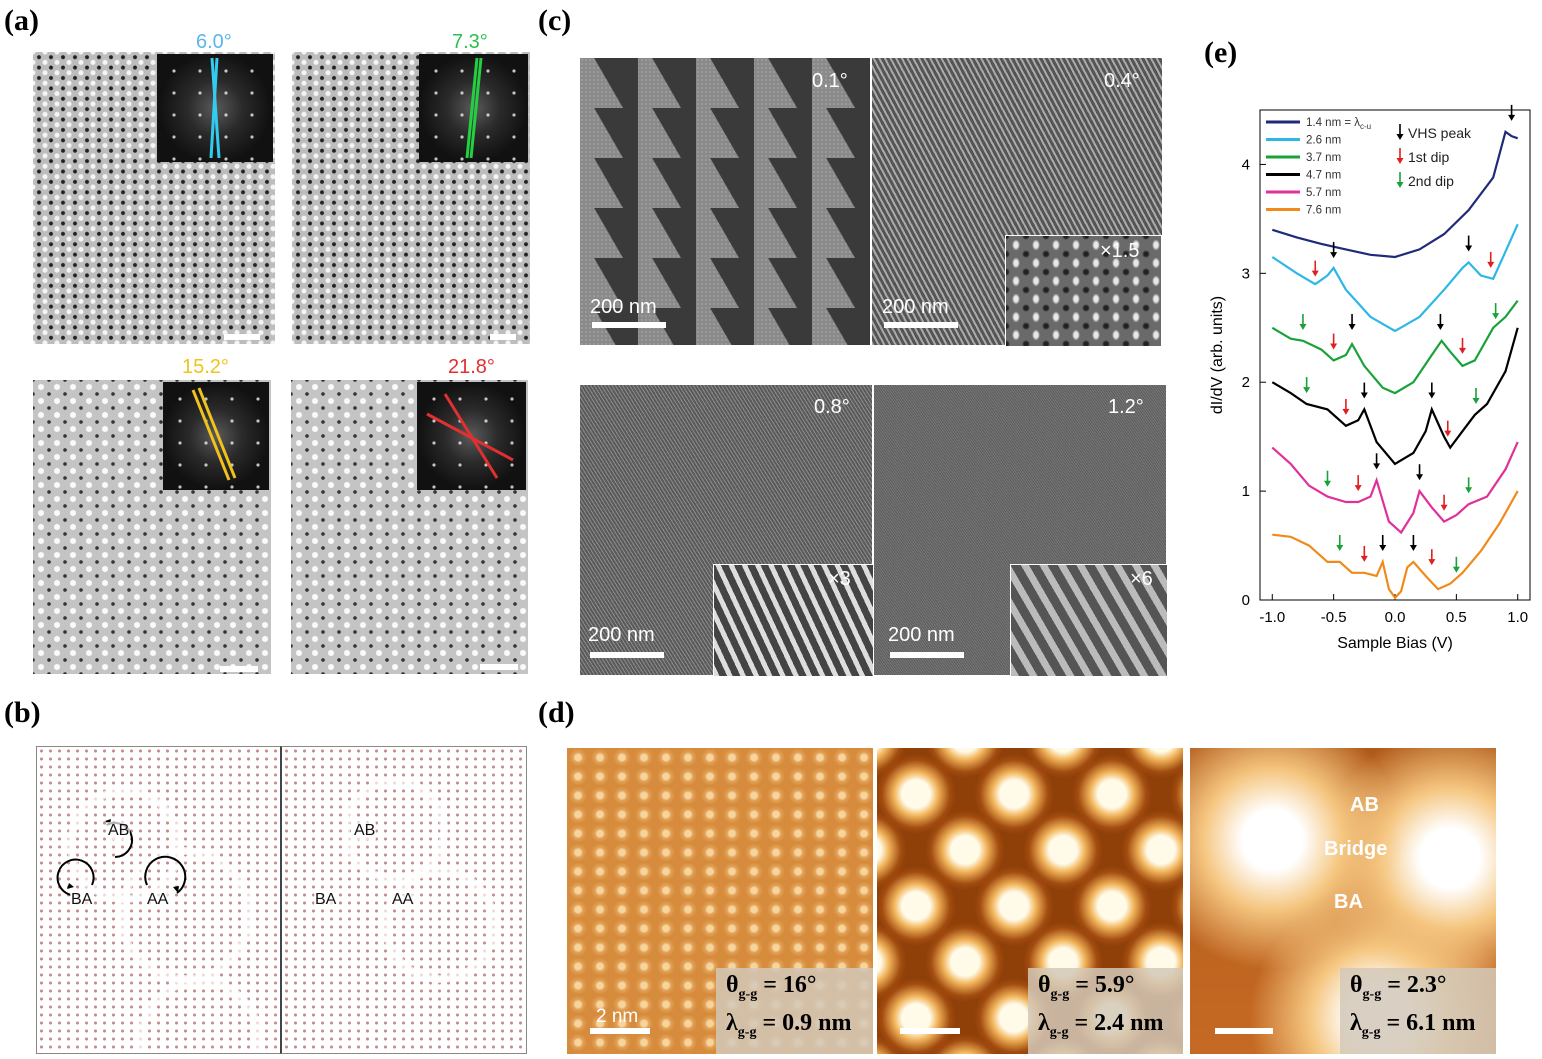 The height and width of the screenshot is (1059, 1542). Describe the element at coordinates (119, 831) in the screenshot. I see `region-label-ab-left: AB` at that location.